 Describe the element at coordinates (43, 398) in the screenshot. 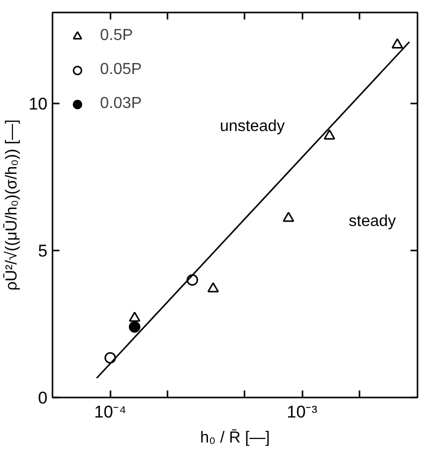

I see `y-tick-label: 0` at that location.